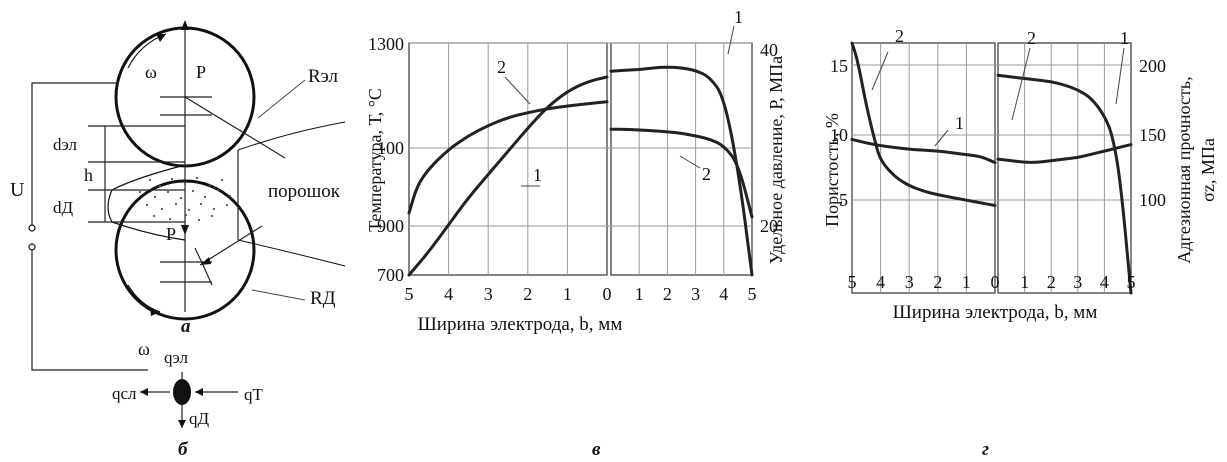  What do you see at coordinates (65, 144) in the screenshot?
I see `d-el-label: dэл` at bounding box center [65, 144].